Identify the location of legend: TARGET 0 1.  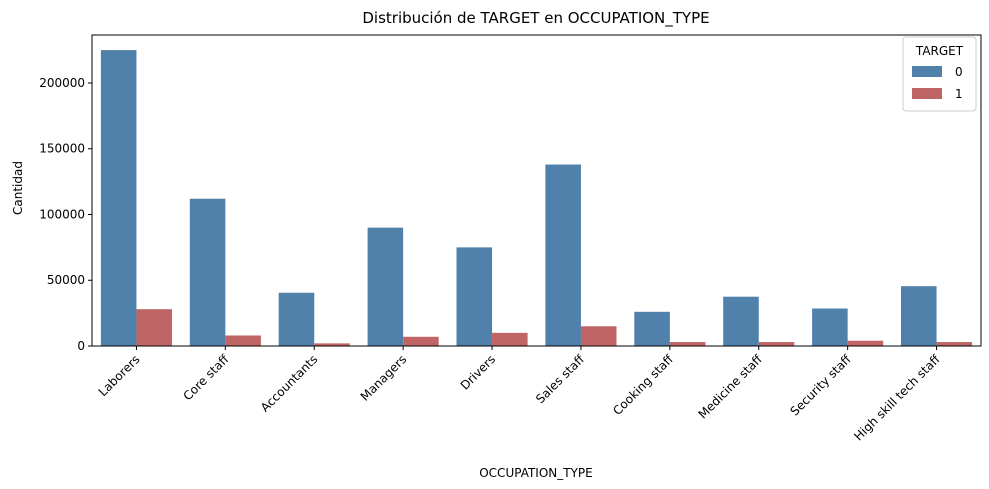
(939, 74).